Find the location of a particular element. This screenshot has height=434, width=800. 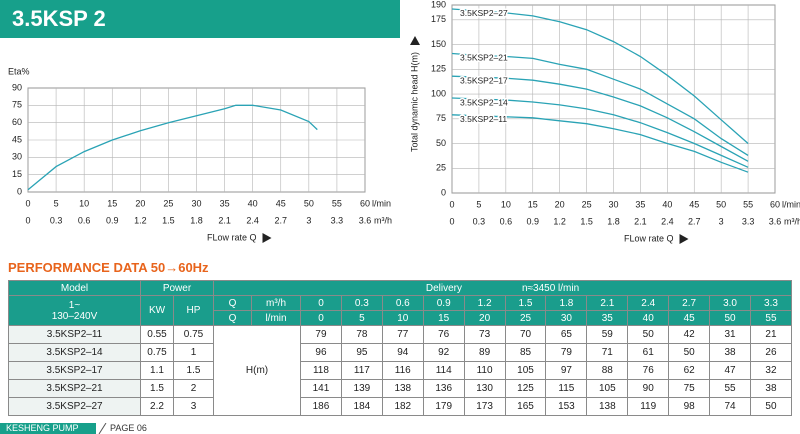

kw-cell: 1.1 is located at coordinates (157, 370).